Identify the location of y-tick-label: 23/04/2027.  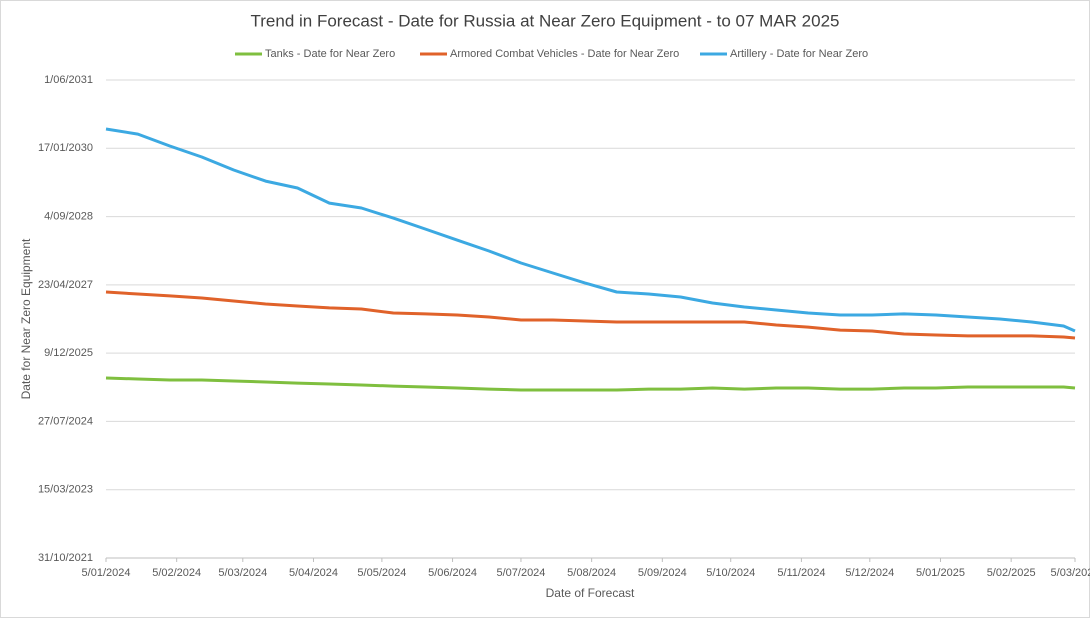
(65, 285).